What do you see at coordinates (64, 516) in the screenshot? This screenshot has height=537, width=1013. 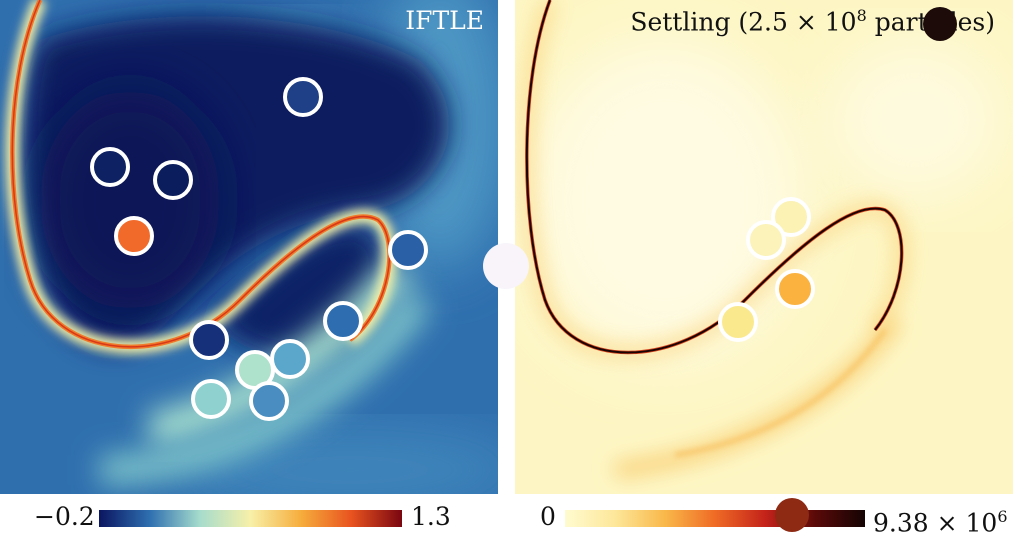 I see `iftle-colorbar-min-label: −0.2` at bounding box center [64, 516].